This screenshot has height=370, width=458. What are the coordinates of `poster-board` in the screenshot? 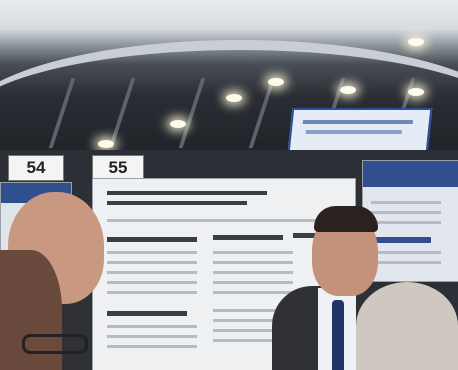 It's located at (410, 221).